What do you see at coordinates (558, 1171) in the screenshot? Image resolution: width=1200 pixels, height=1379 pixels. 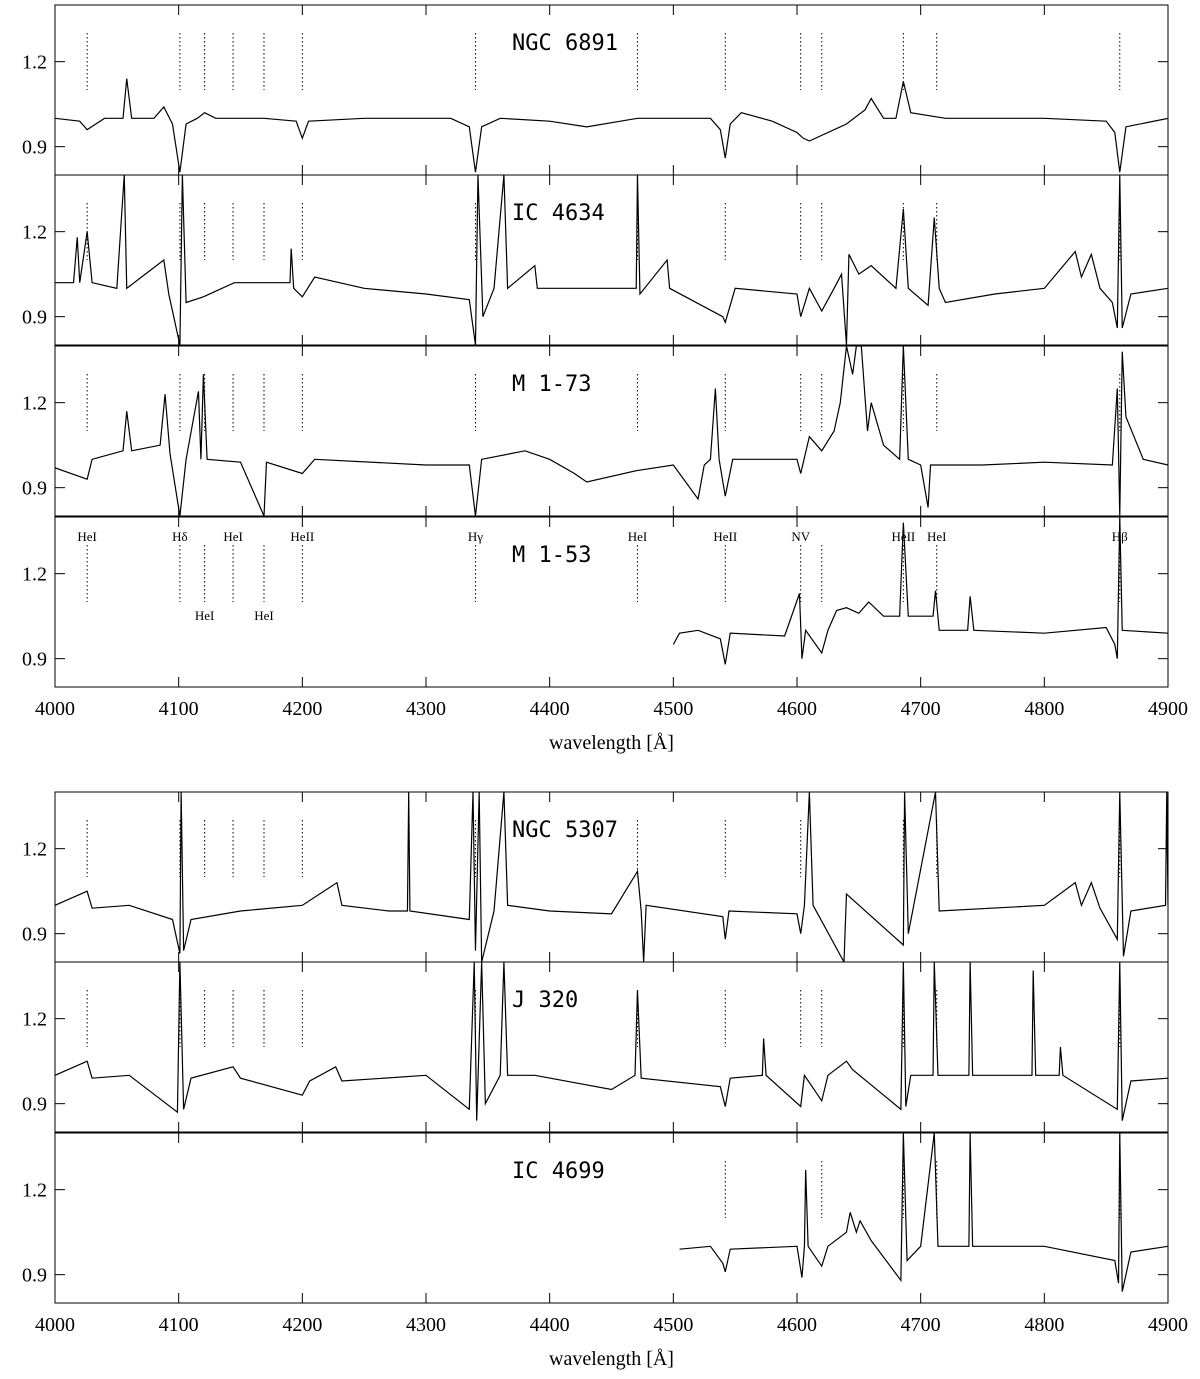 I see `panel-title: IC 4699` at bounding box center [558, 1171].